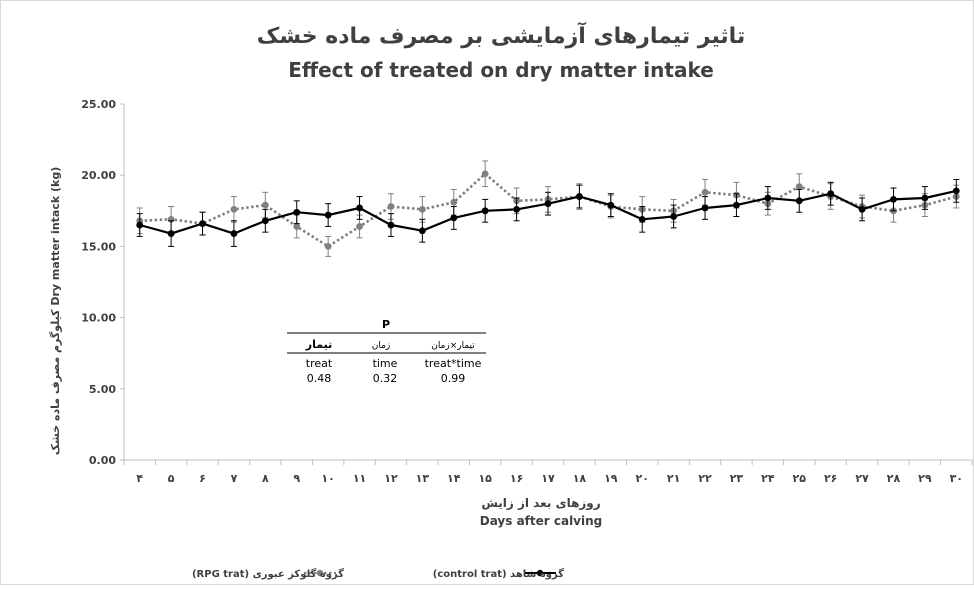  What do you see at coordinates (862, 478) in the screenshot?
I see `x-tick-label: ۲۷` at bounding box center [862, 478].